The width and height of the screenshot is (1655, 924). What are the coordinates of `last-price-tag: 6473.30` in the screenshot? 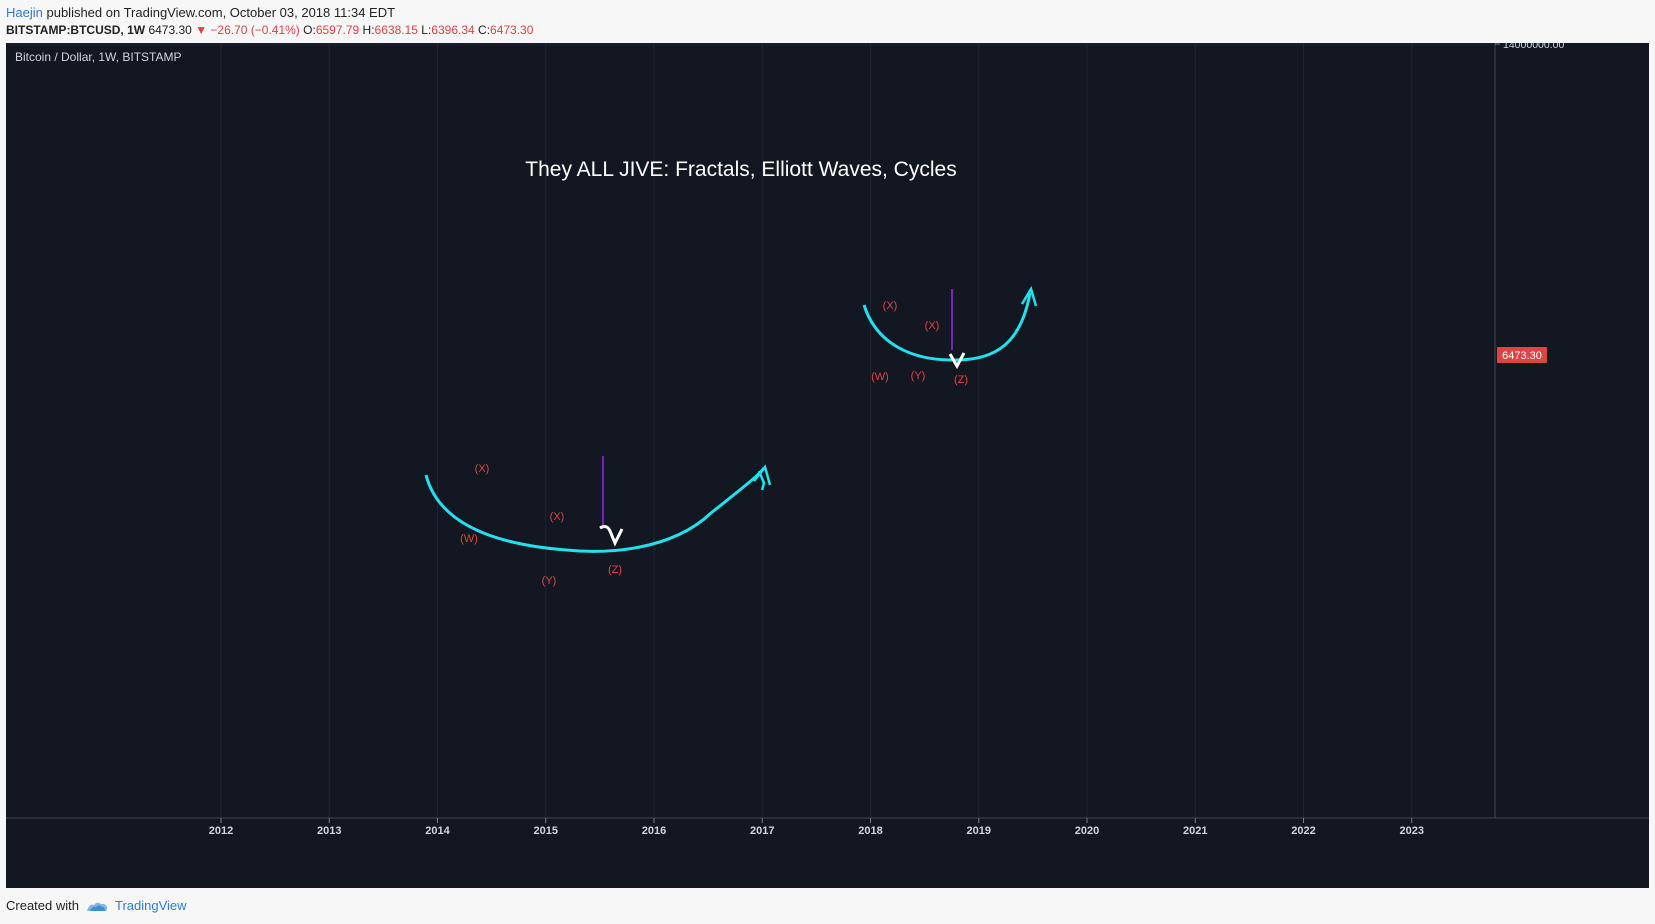 It's located at (1522, 355).